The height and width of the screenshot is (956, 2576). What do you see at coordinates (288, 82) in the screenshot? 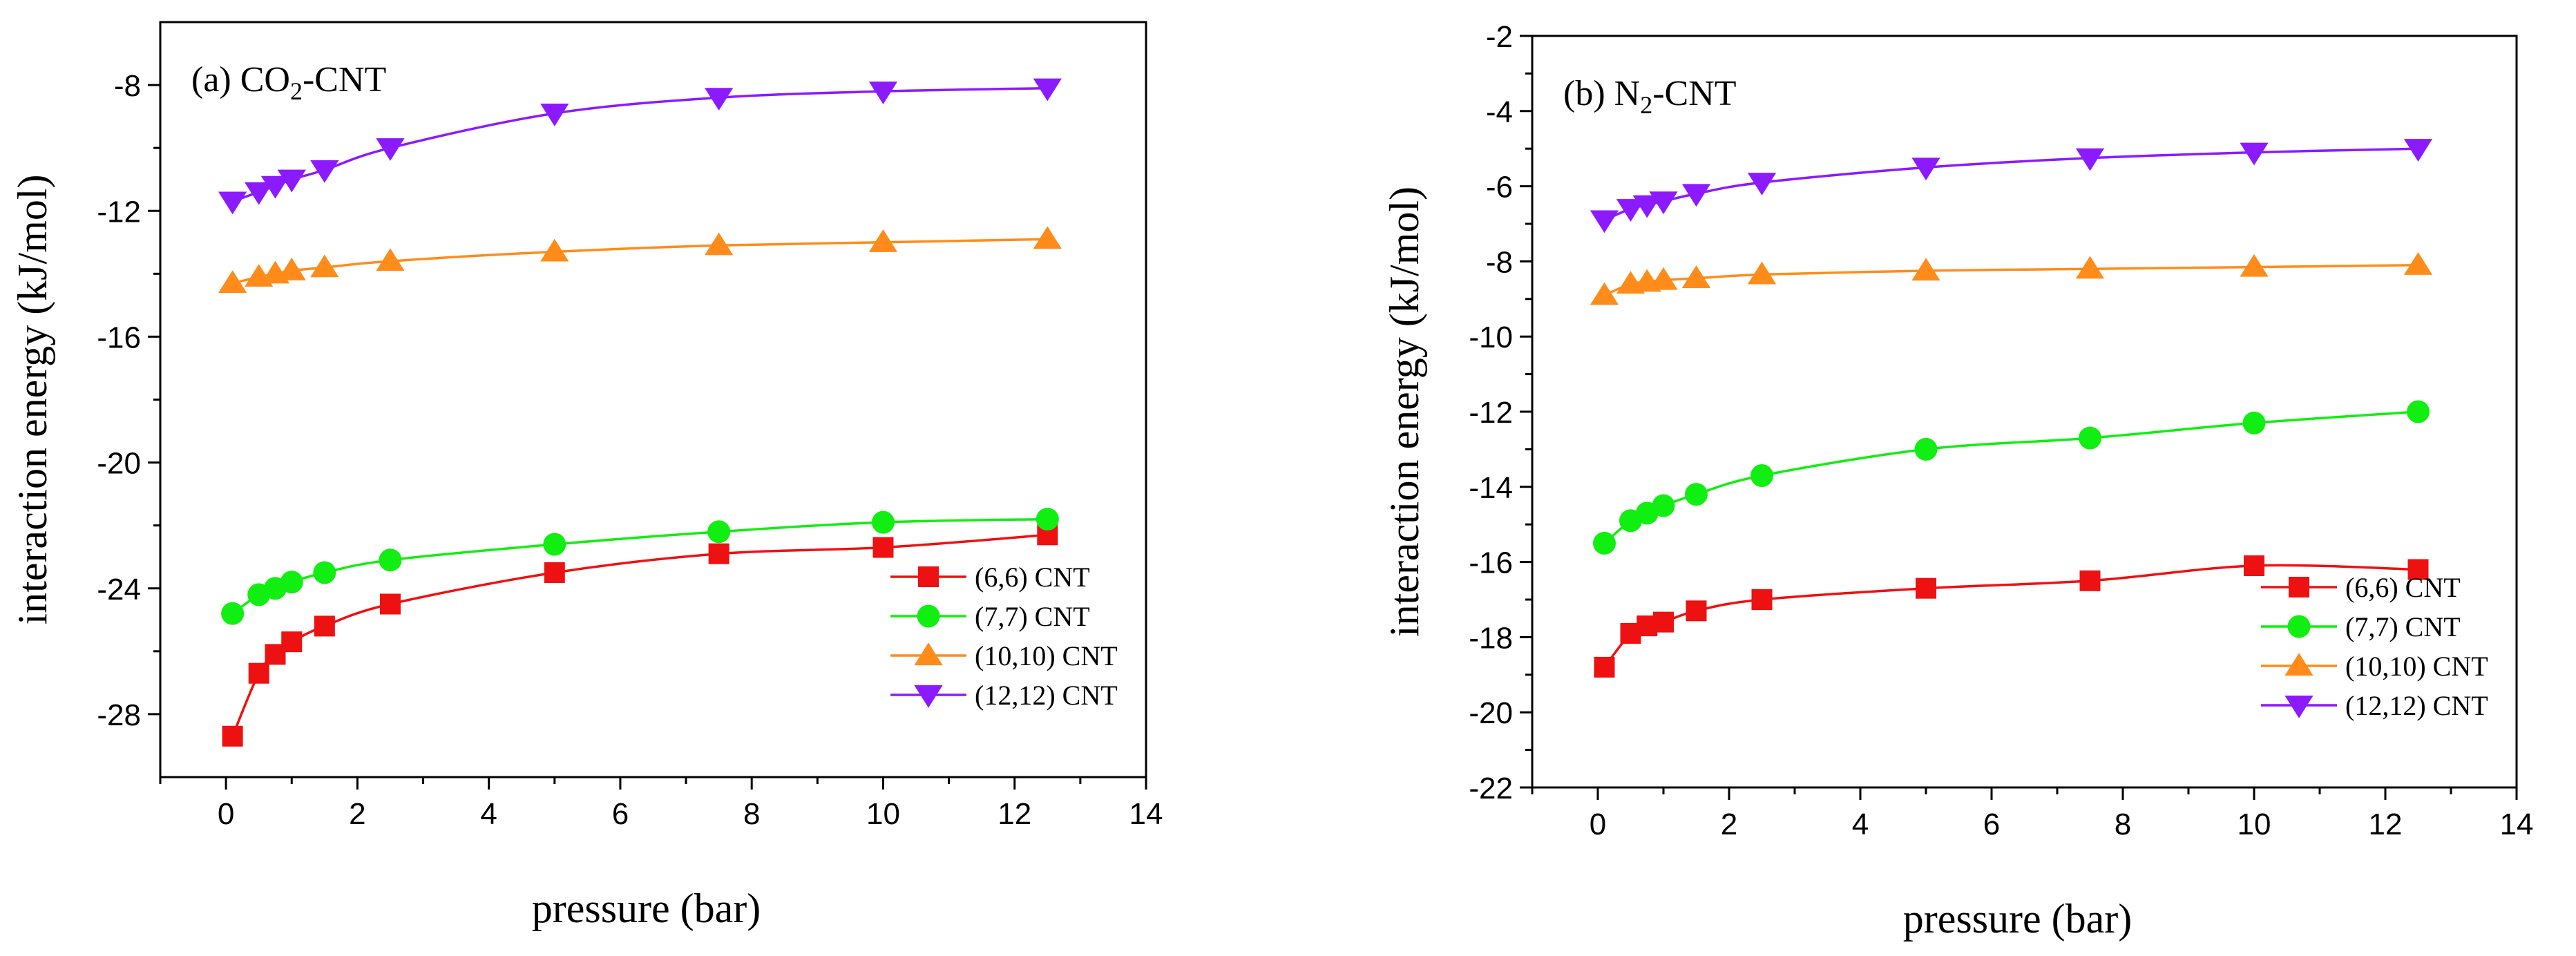
I see `chart-title: (a) CO2-CNT` at bounding box center [288, 82].